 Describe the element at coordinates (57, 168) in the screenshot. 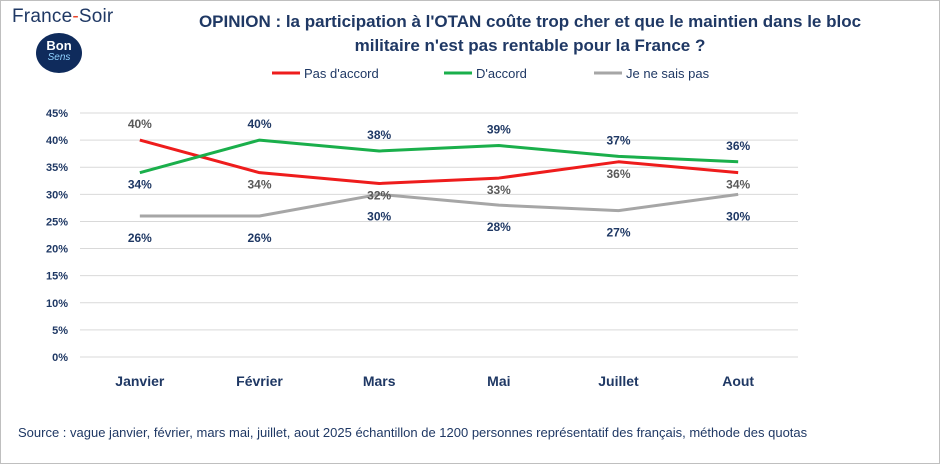

I see `y-tick-label: 35%` at that location.